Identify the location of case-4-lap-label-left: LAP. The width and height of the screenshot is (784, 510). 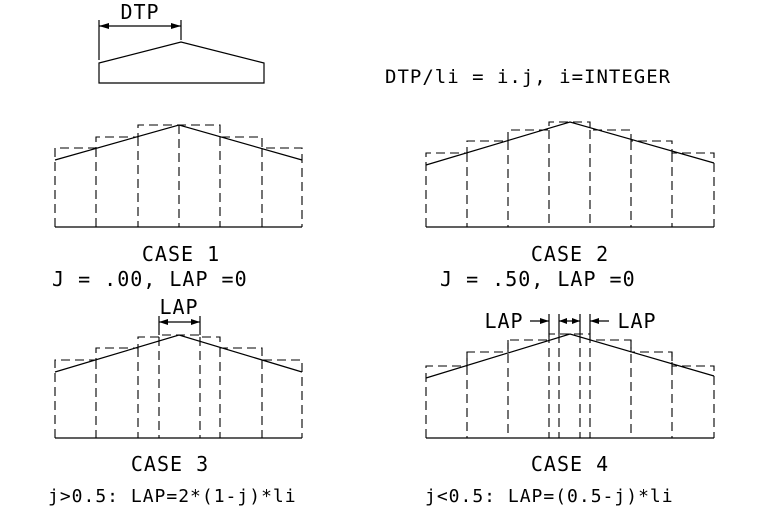
(503, 321).